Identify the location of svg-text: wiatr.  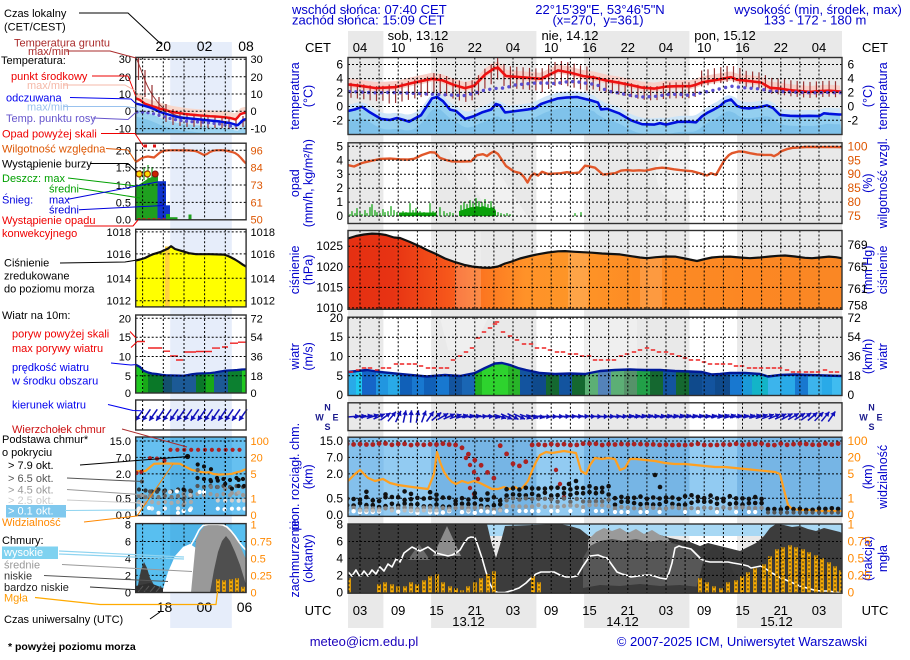
(295, 356).